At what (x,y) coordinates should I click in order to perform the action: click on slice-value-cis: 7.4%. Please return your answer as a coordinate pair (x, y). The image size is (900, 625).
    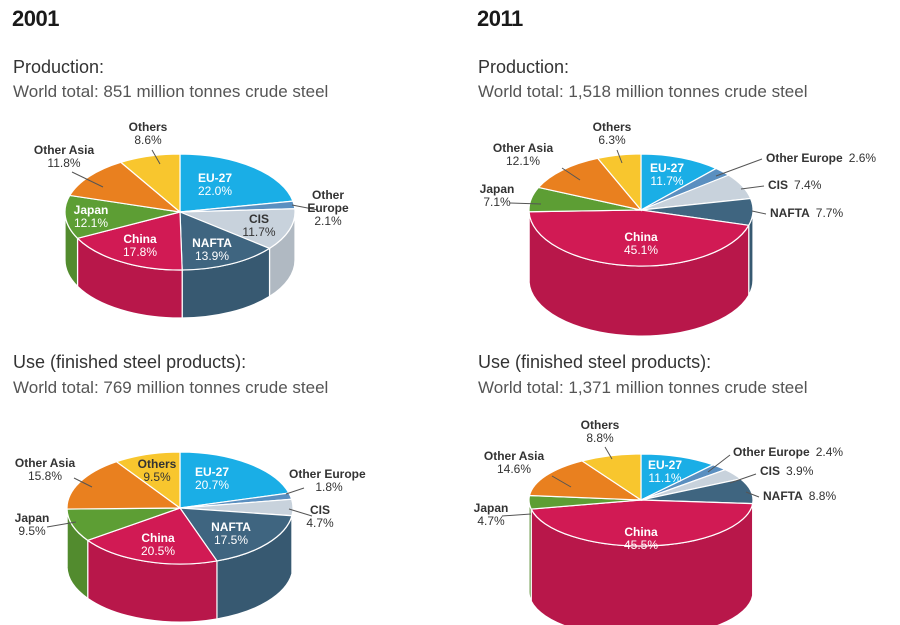
    Looking at the image, I should click on (808, 185).